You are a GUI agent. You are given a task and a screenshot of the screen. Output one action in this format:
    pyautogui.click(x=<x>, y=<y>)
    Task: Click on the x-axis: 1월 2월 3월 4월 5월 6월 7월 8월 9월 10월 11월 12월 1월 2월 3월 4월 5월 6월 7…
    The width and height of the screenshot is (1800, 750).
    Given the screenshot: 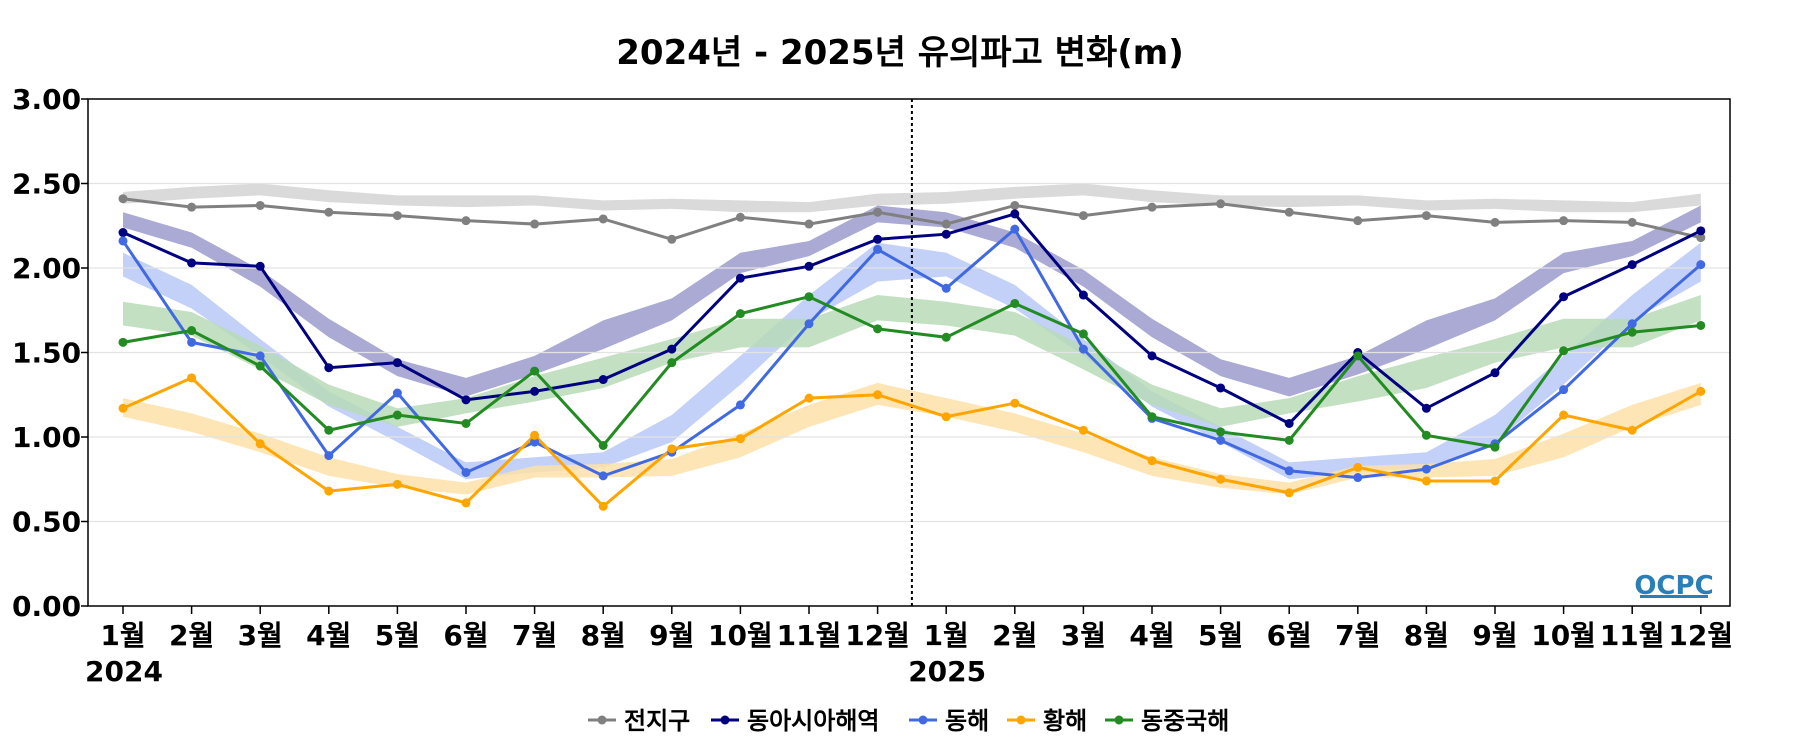 What is the action you would take?
    pyautogui.click(x=916, y=629)
    